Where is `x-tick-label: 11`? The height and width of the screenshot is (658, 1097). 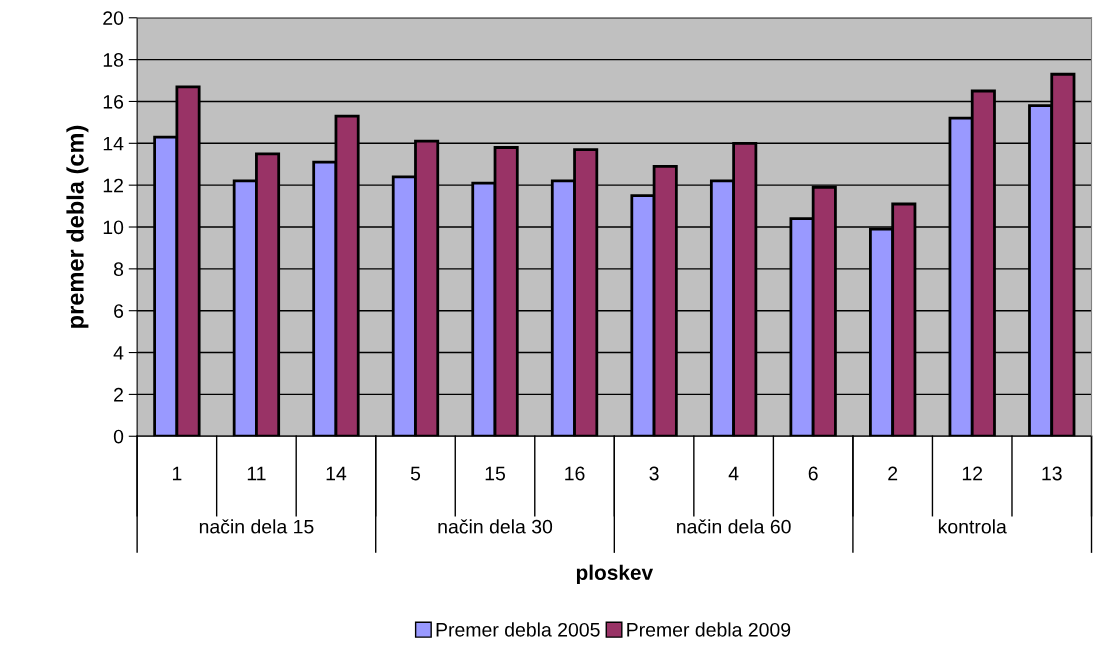 x-tick-label: 11 is located at coordinates (256, 473).